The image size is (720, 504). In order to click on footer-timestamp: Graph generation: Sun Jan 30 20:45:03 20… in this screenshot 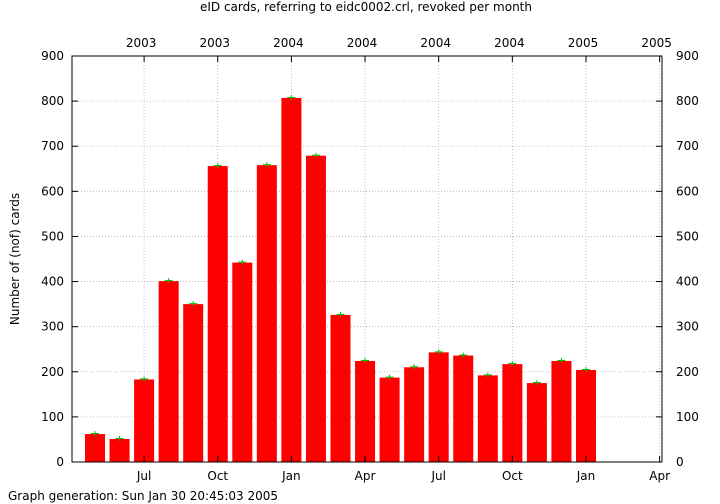, I will do `click(143, 496)`.